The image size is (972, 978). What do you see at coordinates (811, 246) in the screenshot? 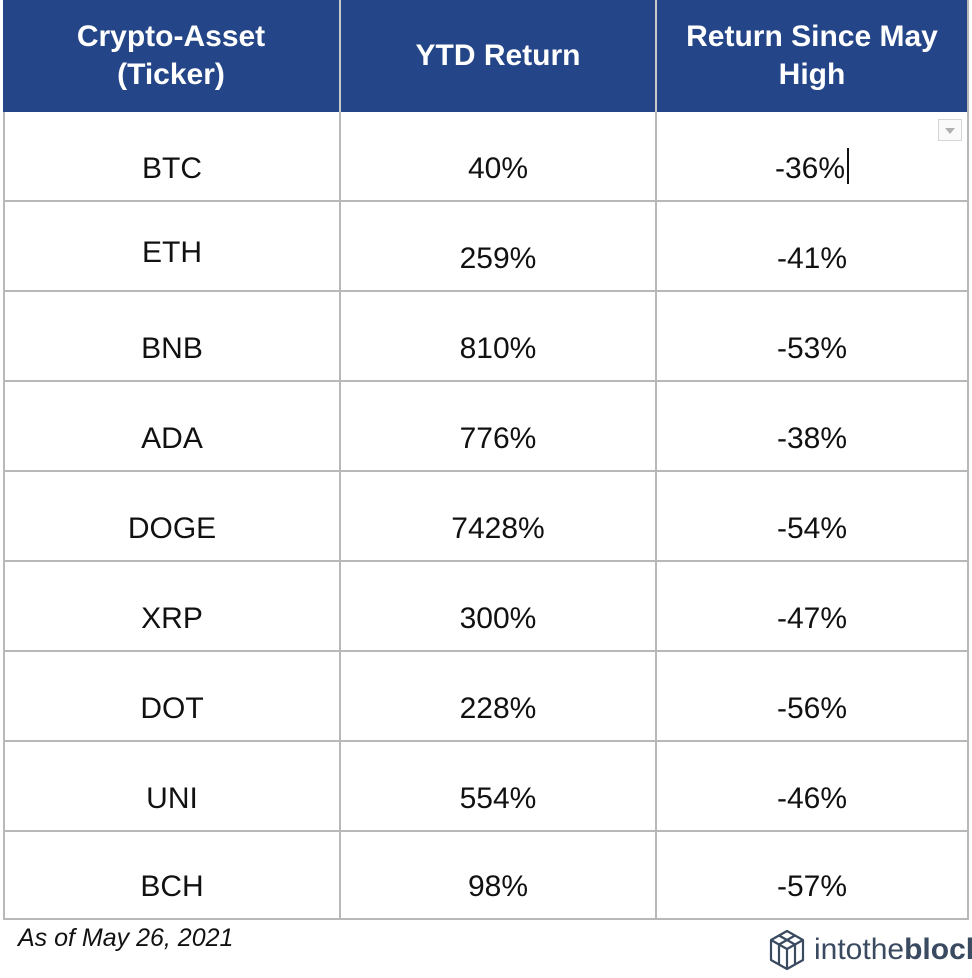
I see `since-high-cell: -41%` at bounding box center [811, 246].